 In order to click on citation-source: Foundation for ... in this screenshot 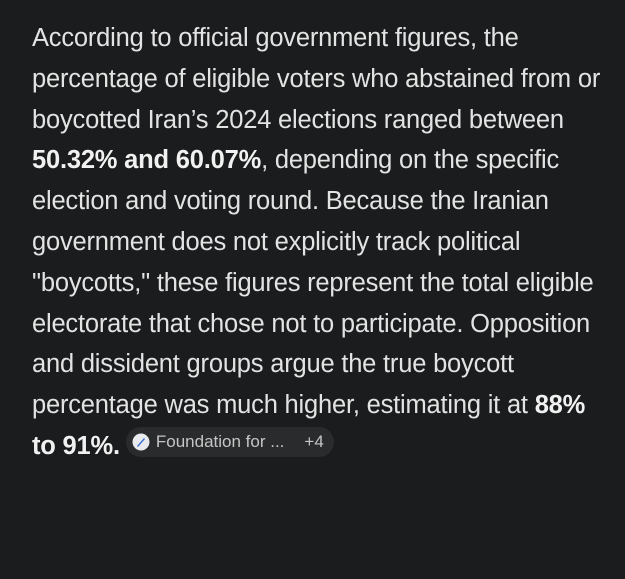, I will do `click(220, 441)`.